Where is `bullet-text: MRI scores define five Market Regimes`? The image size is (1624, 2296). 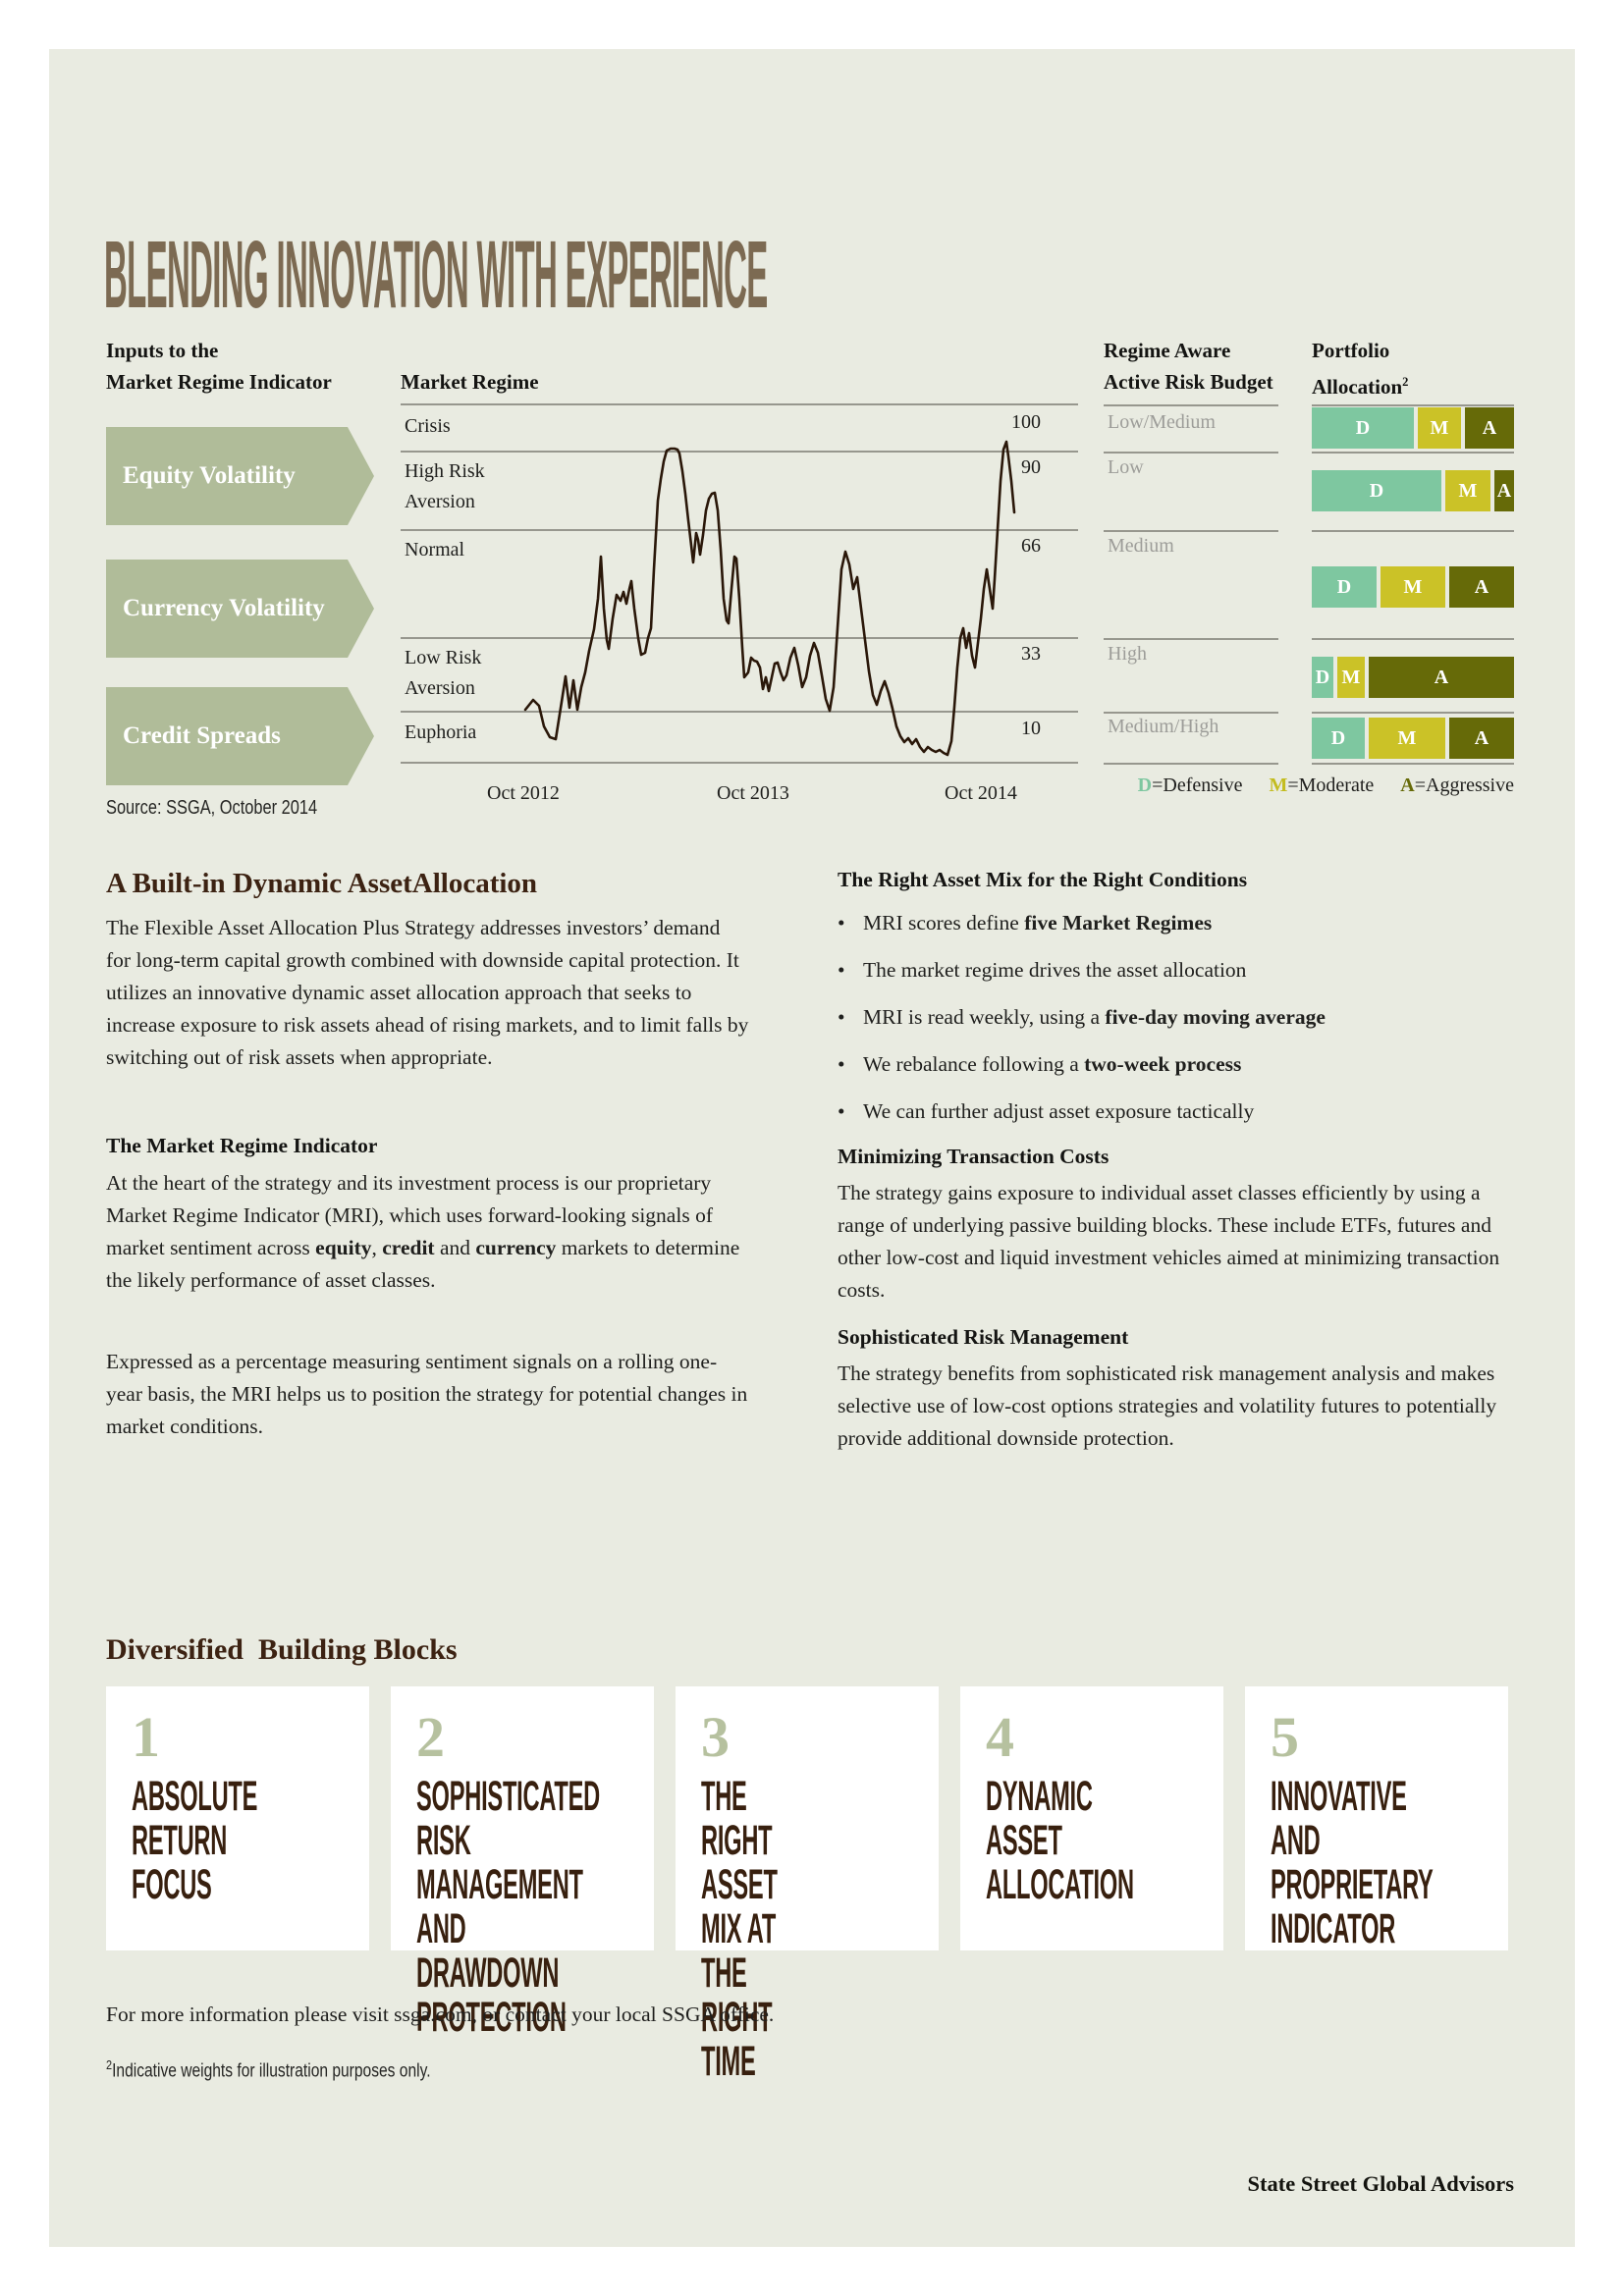
bullet-text: MRI scores define five Market Regimes is located at coordinates (1038, 922).